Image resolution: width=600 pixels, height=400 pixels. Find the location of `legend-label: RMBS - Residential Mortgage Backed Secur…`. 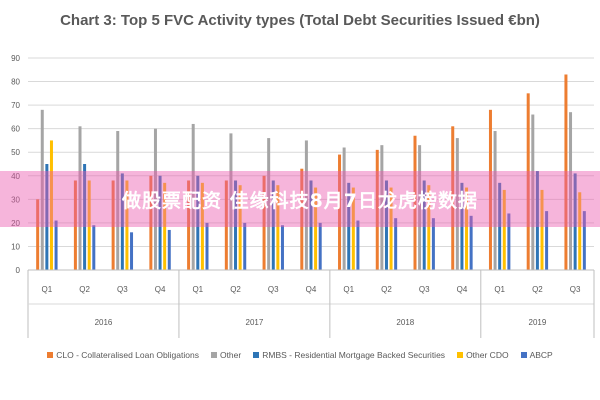

legend-label: RMBS - Residential Mortgage Backed Secur… is located at coordinates (354, 355).